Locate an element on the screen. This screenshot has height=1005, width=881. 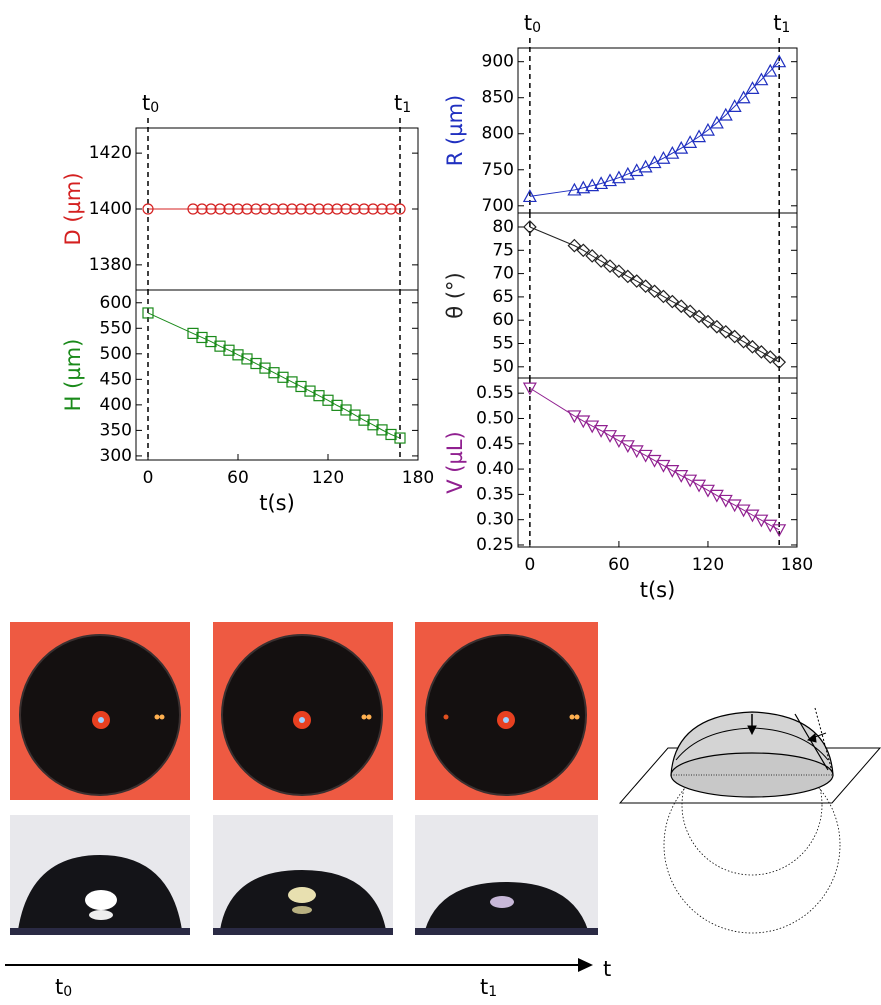
y-tick-label: 500 is located at coordinates (116, 354).